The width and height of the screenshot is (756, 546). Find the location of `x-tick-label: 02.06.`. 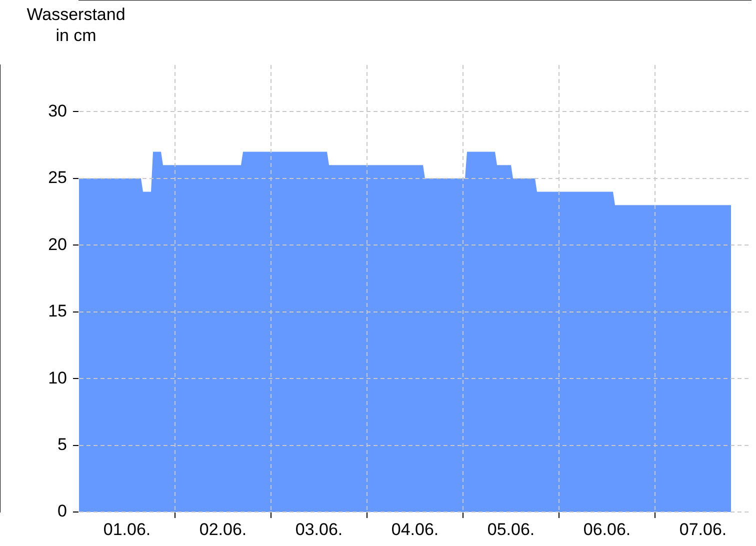

x-tick-label: 02.06. is located at coordinates (223, 529).